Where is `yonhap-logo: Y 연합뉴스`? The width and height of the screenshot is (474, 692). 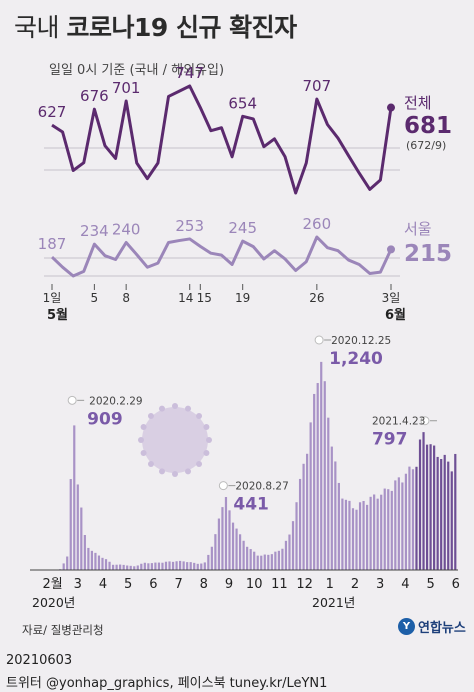
yonhap-logo: Y 연합뉴스 is located at coordinates (432, 626).